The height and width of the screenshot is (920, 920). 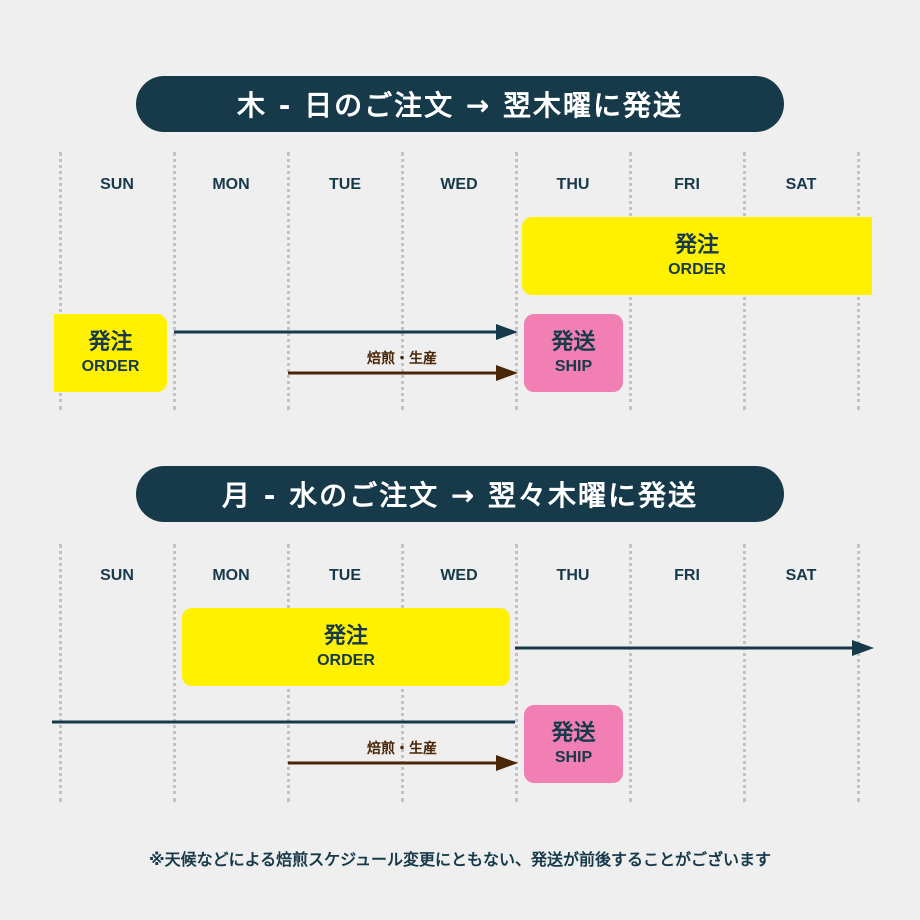 I want to click on order-block-thu-sat: 発注 ORDER, so click(x=697, y=256).